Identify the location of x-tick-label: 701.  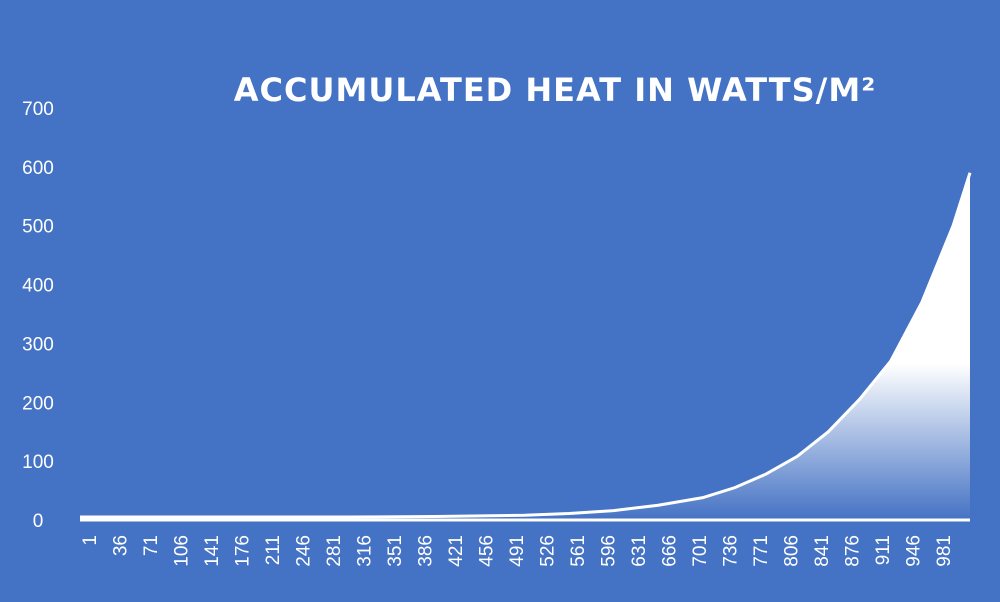
(700, 551).